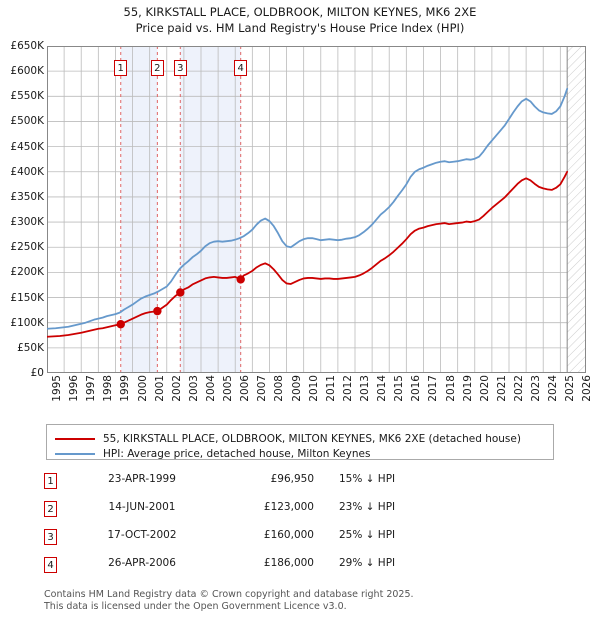  What do you see at coordinates (367, 535) in the screenshot?
I see `transaction-hpi-delta: 25% ↓ HPI` at bounding box center [367, 535].